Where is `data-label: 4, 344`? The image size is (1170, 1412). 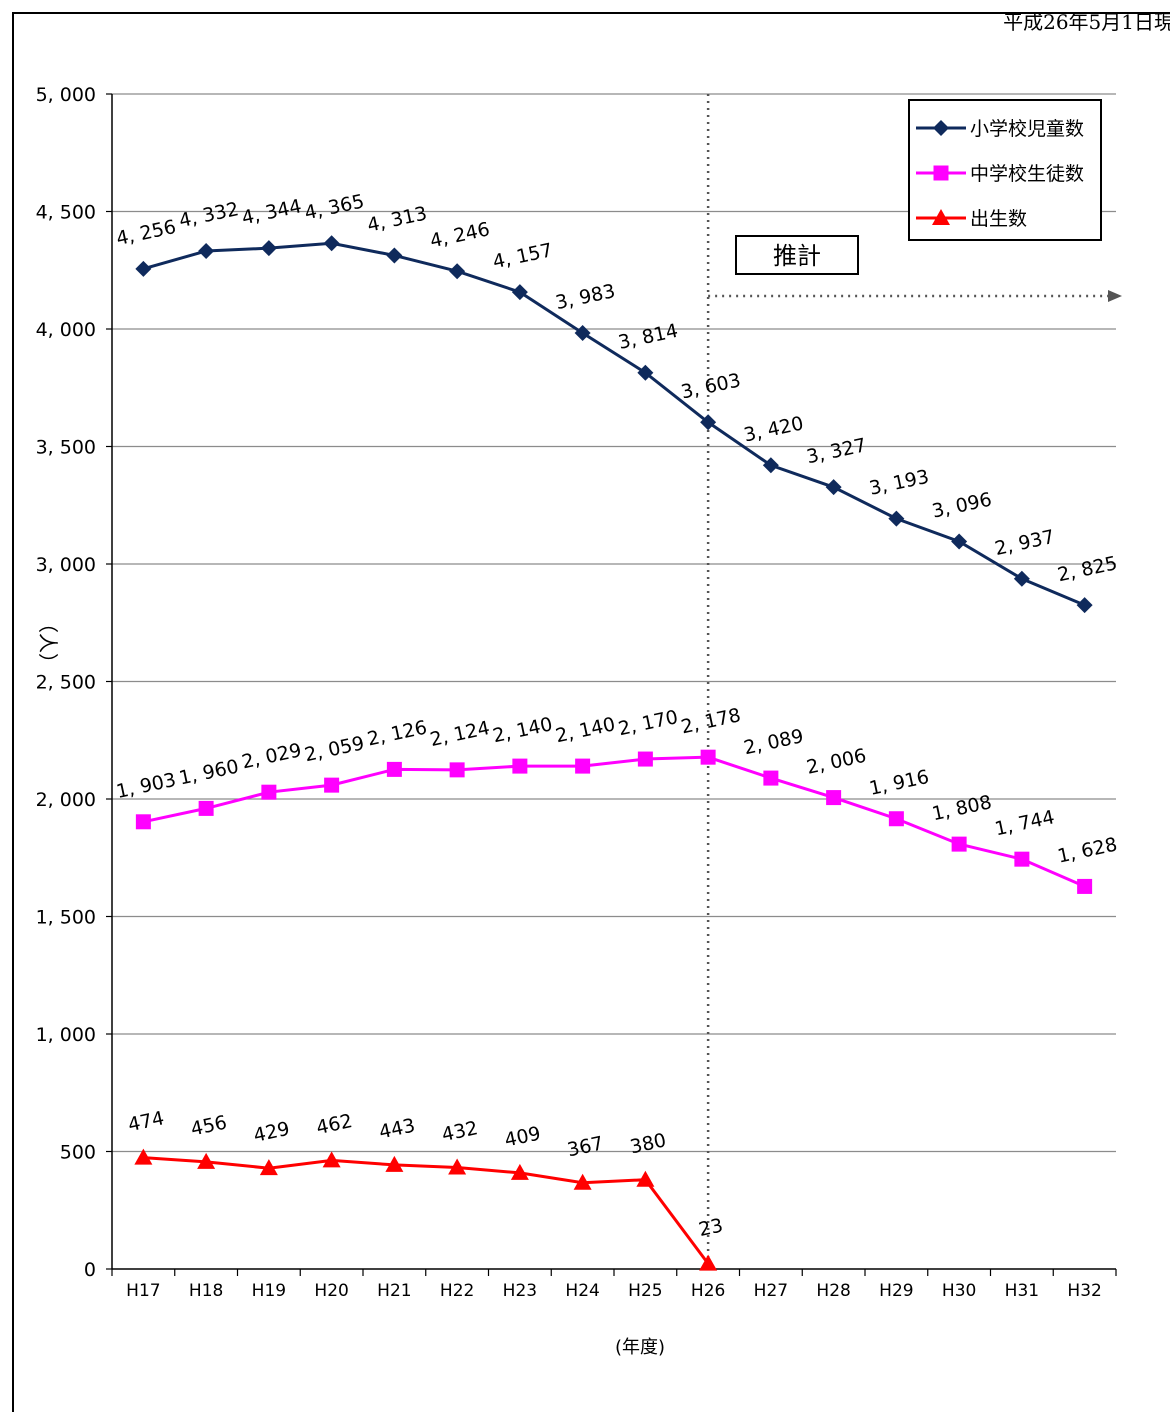 data-label: 4, 344 is located at coordinates (272, 212).